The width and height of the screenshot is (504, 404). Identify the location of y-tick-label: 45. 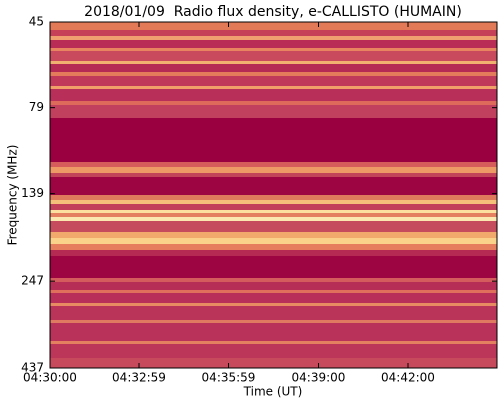
(36, 22).